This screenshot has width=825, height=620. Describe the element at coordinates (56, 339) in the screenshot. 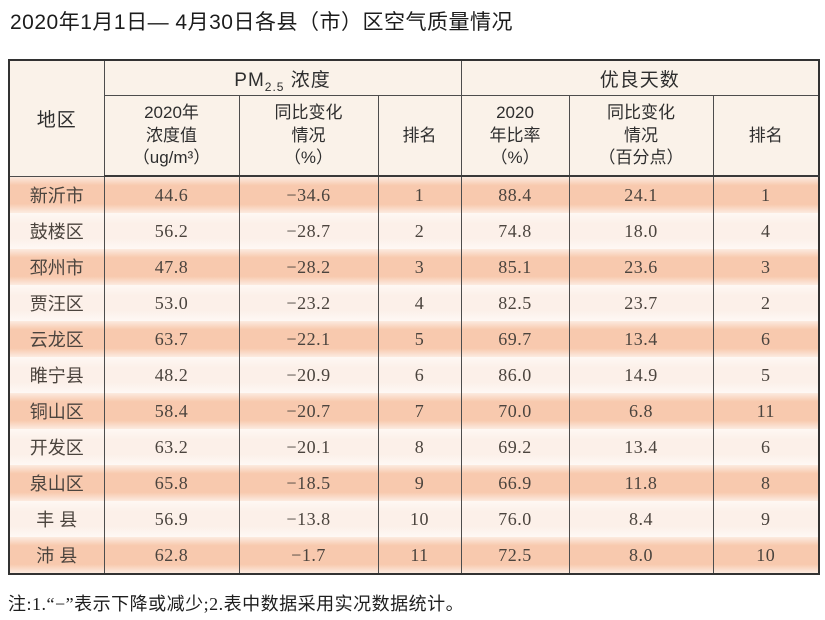

I see `region-cell: 云龙区` at that location.